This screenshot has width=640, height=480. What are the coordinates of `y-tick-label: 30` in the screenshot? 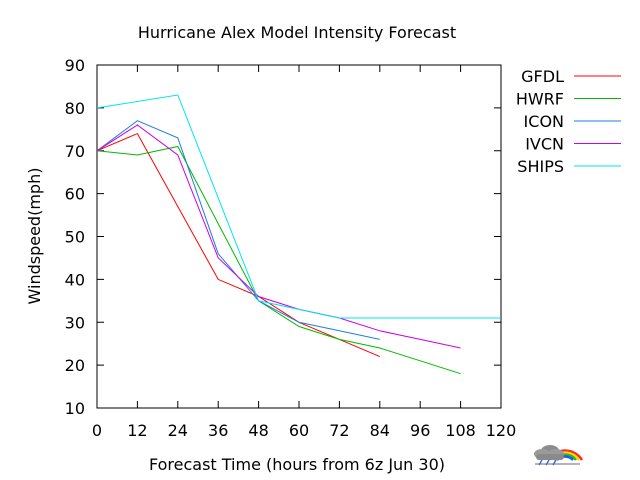 It's located at (75, 322).